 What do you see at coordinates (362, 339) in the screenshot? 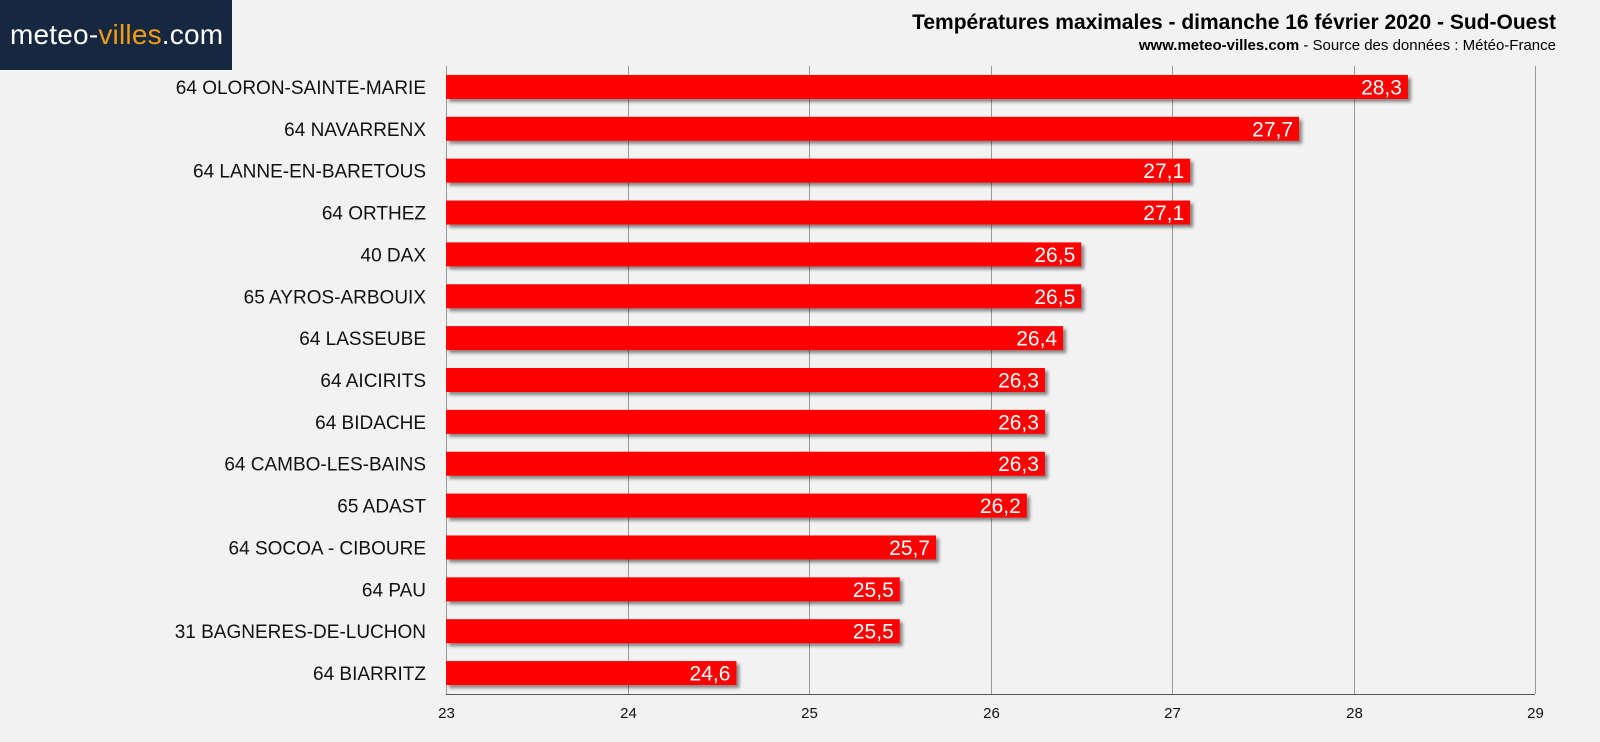
I see `category-label: 64 LASSEUBE` at bounding box center [362, 339].